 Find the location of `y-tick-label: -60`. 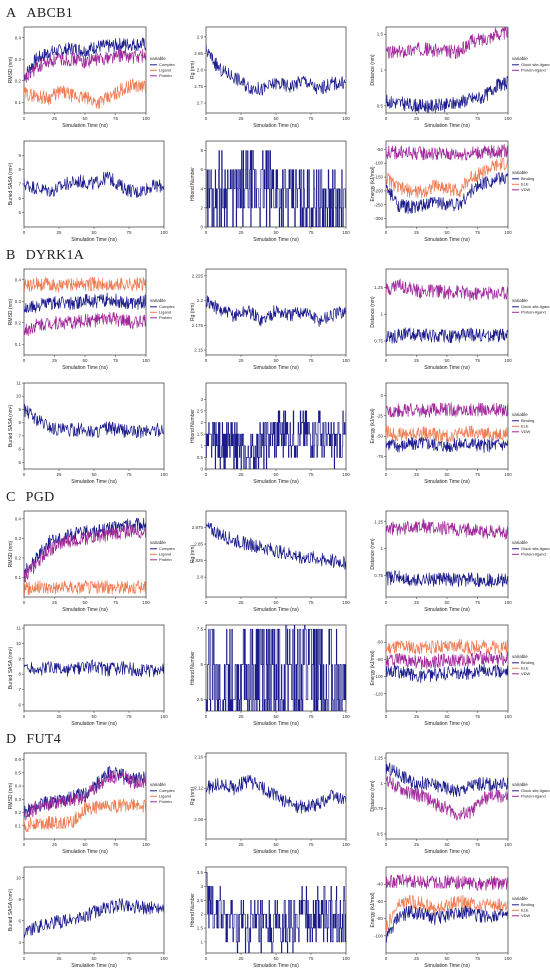

y-tick-label: -60 is located at coordinates (379, 642).